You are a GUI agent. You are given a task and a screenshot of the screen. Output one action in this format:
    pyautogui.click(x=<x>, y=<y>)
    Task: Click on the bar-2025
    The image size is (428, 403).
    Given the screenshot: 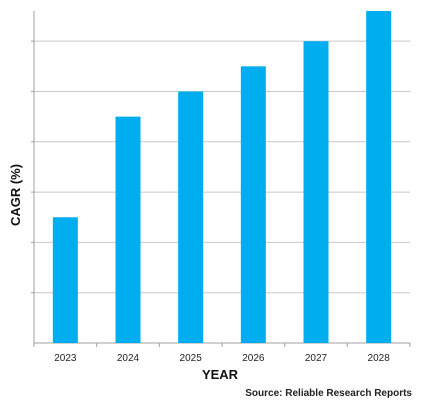 What is the action you would take?
    pyautogui.click(x=191, y=217)
    